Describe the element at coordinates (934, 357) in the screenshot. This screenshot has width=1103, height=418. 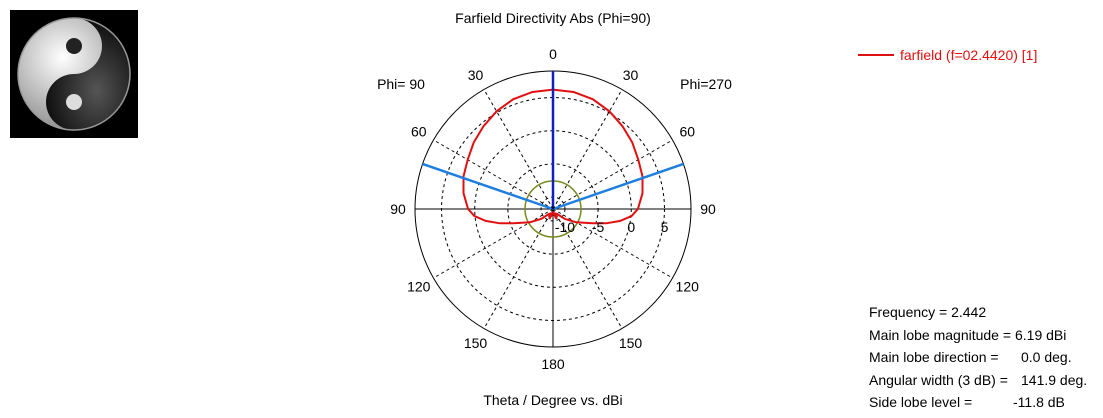
I see `main-lobe-direction-label: Main lobe direction =` at that location.